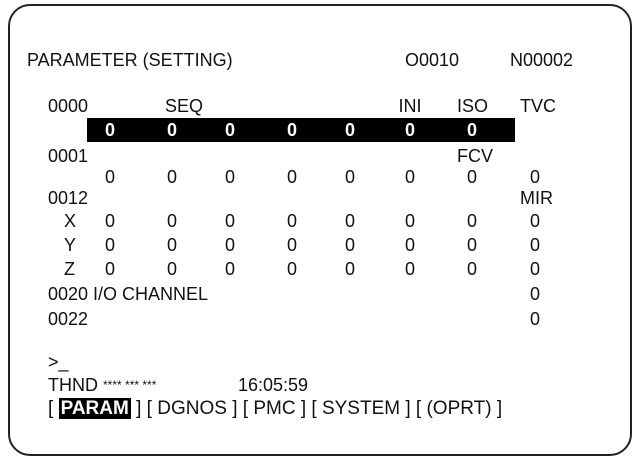 The image size is (639, 462). Describe the element at coordinates (70, 245) in the screenshot. I see `axis-label: Y` at that location.